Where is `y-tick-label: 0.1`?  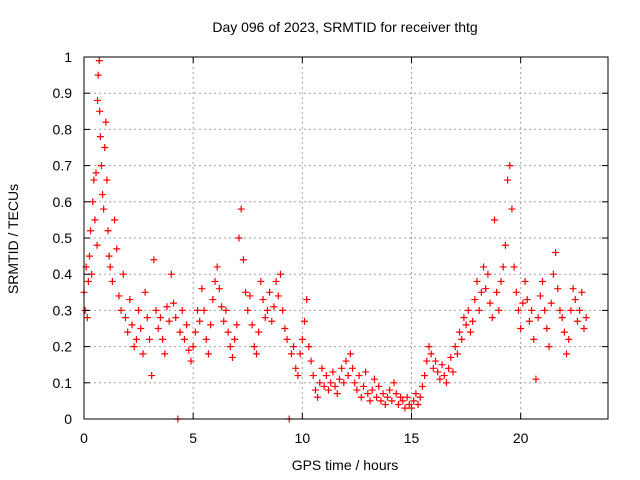 y-tick-label: 0.1 is located at coordinates (63, 383).